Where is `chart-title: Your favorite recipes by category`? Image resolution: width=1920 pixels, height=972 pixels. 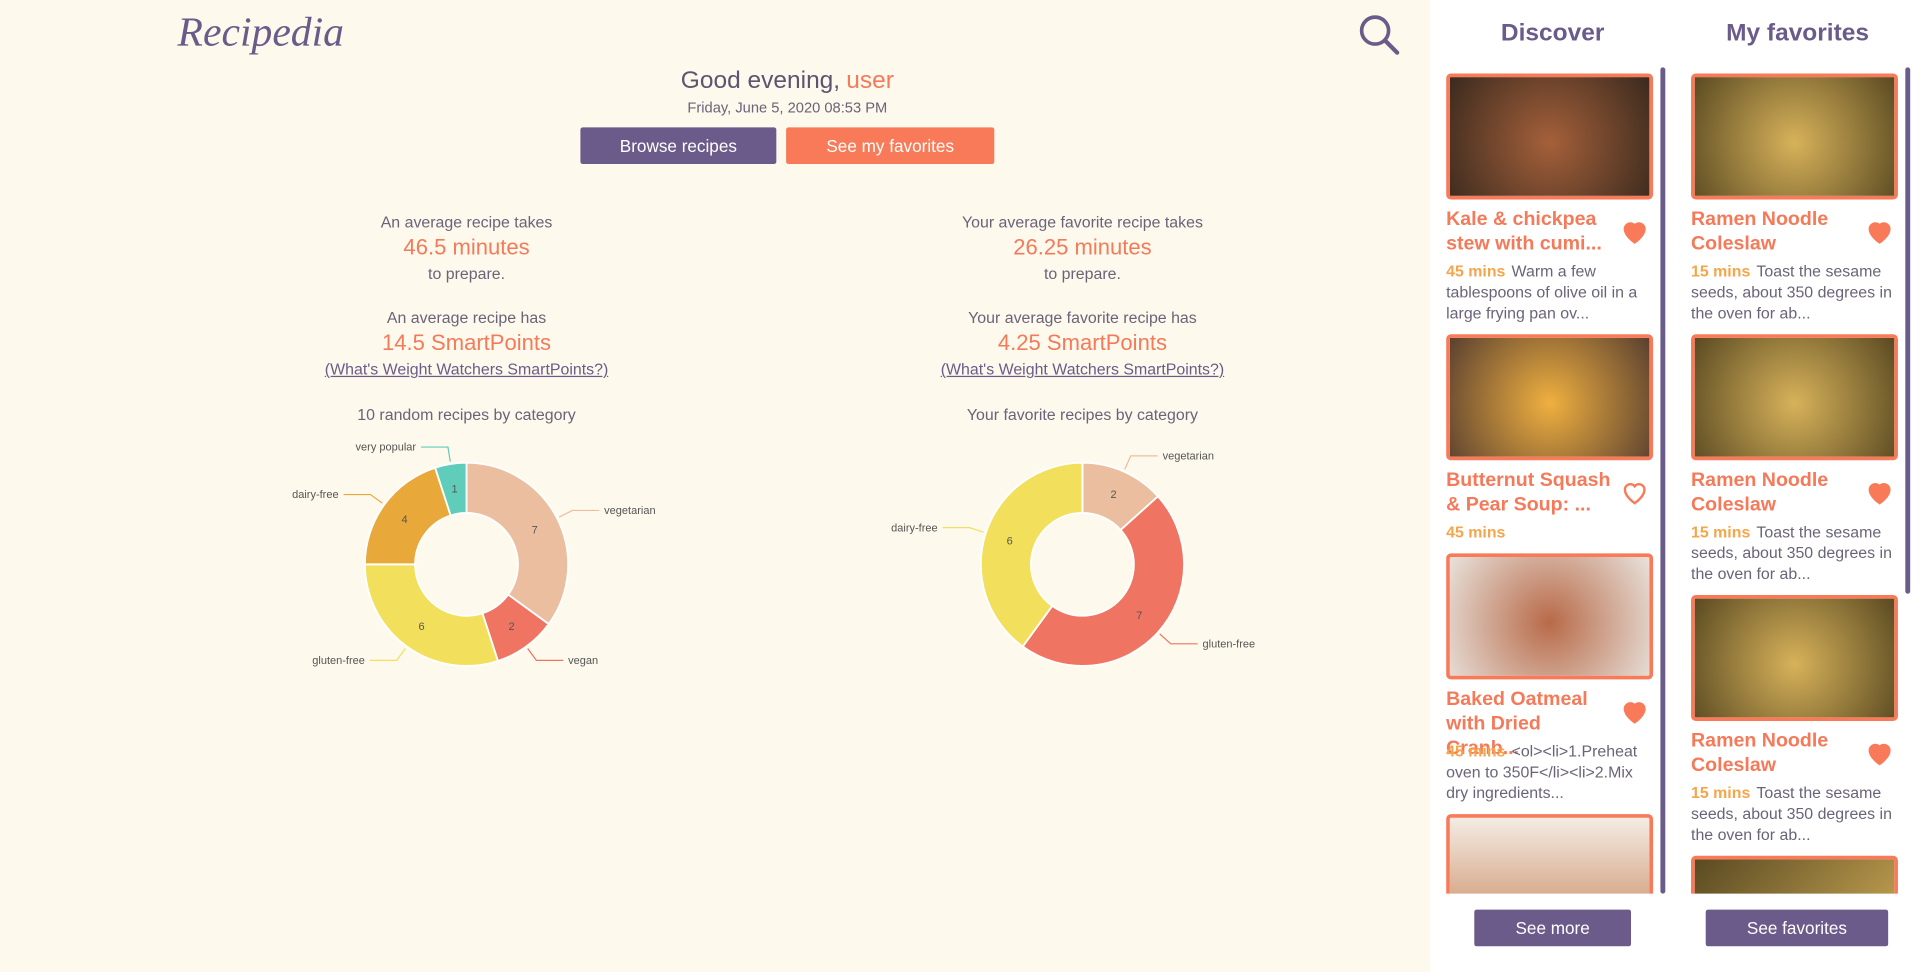
chart-title: Your favorite recipes by category is located at coordinates (1082, 415).